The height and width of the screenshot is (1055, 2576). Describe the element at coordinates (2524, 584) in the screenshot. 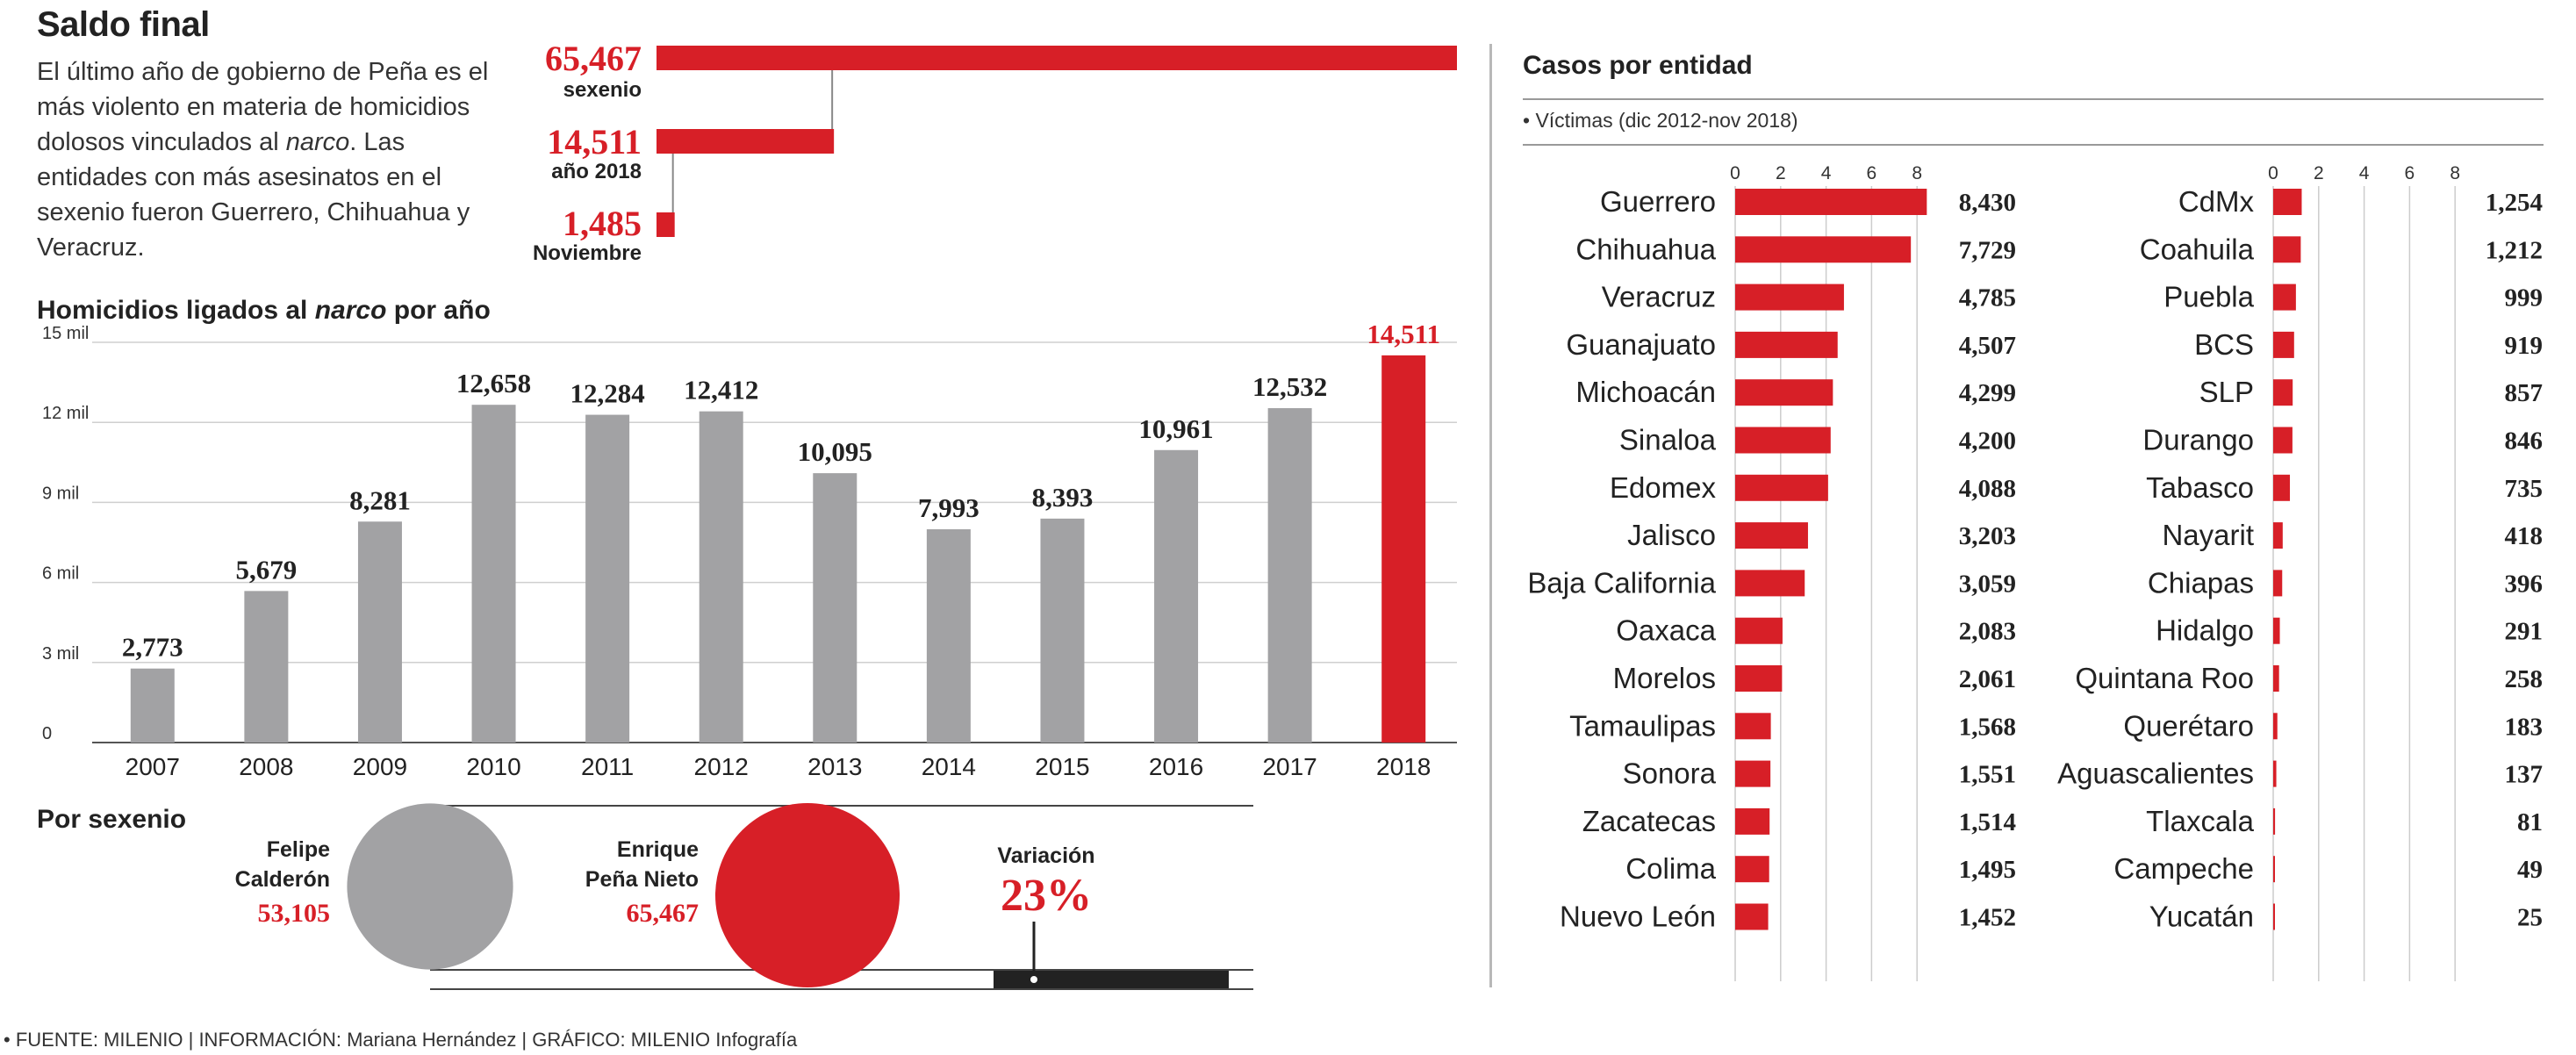

I see `state-value-1-8: 396` at that location.